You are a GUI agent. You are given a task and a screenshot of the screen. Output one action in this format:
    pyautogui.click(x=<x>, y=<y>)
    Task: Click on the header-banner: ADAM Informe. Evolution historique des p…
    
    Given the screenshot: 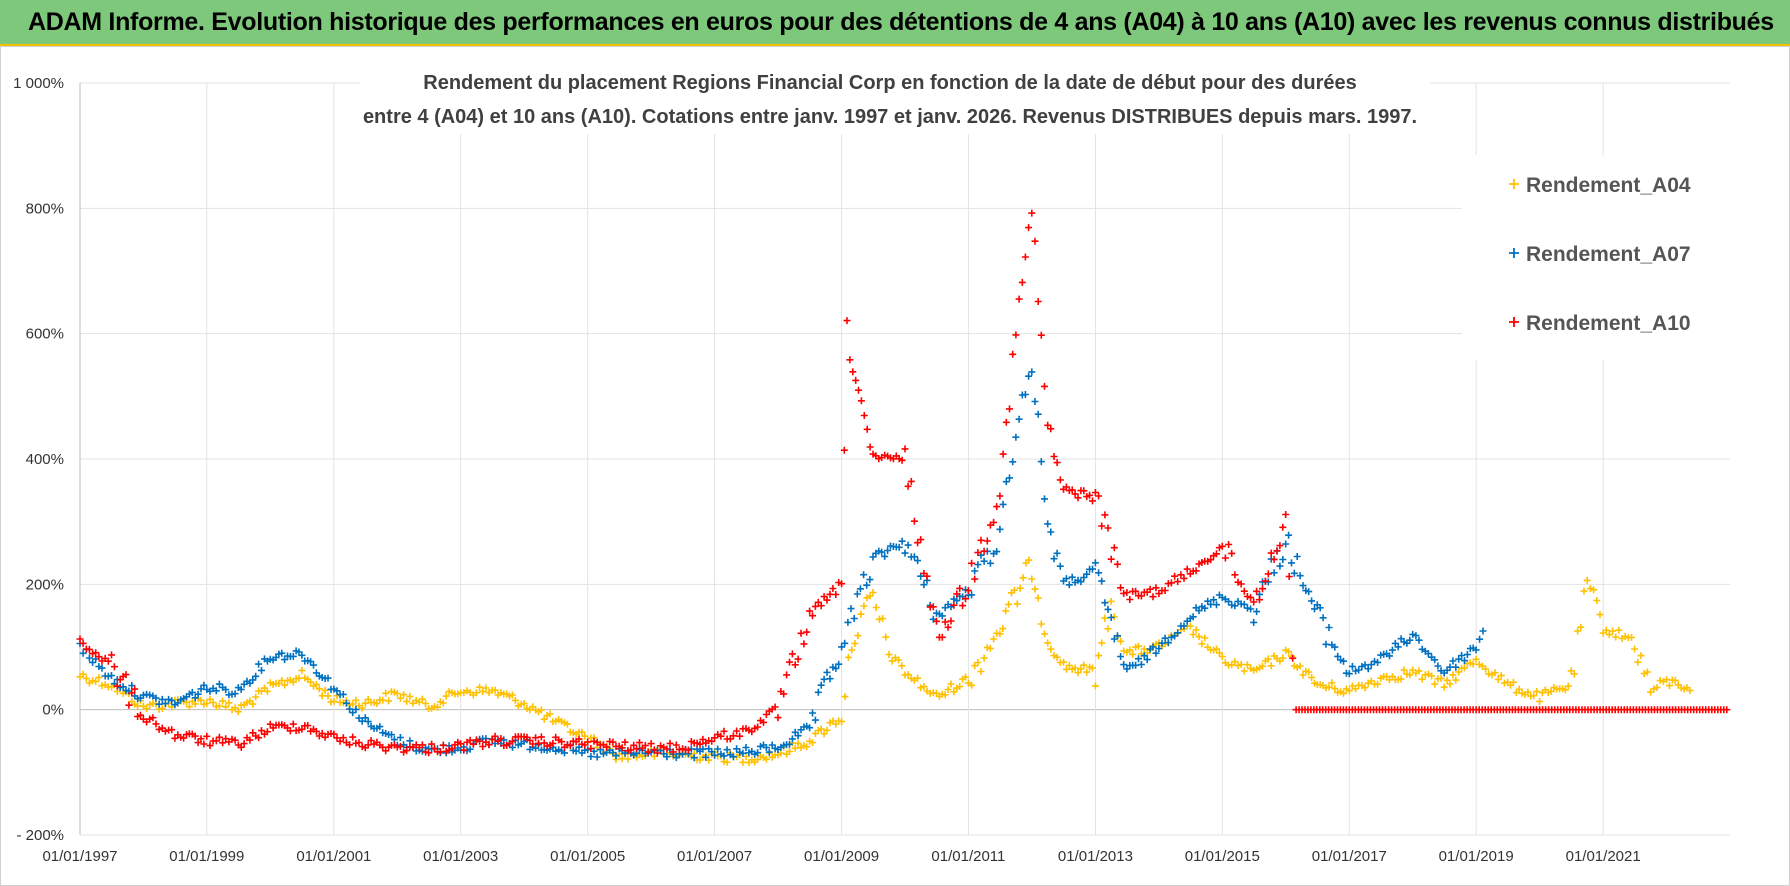 What is the action you would take?
    pyautogui.click(x=895, y=23)
    